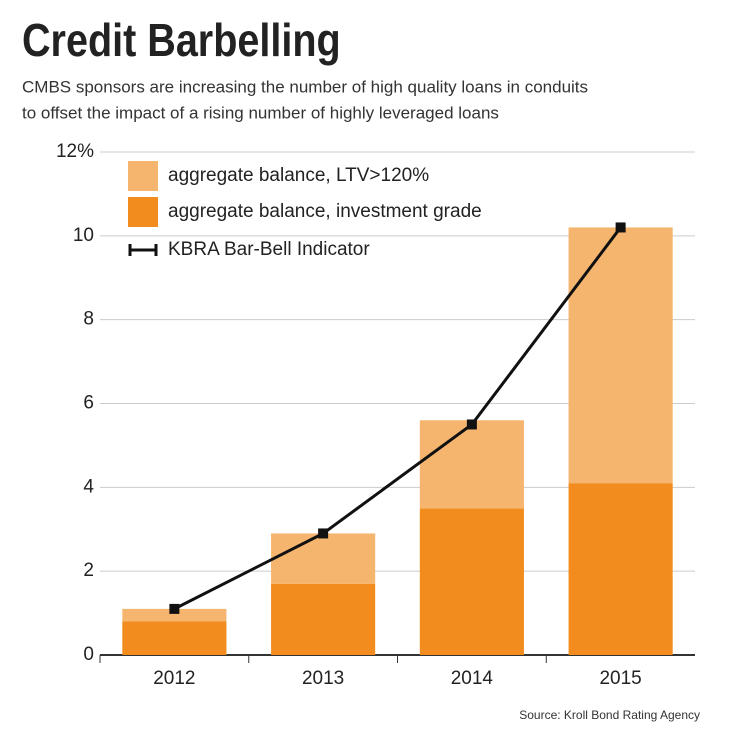  What do you see at coordinates (174, 678) in the screenshot?
I see `x-tick-label: 2012` at bounding box center [174, 678].